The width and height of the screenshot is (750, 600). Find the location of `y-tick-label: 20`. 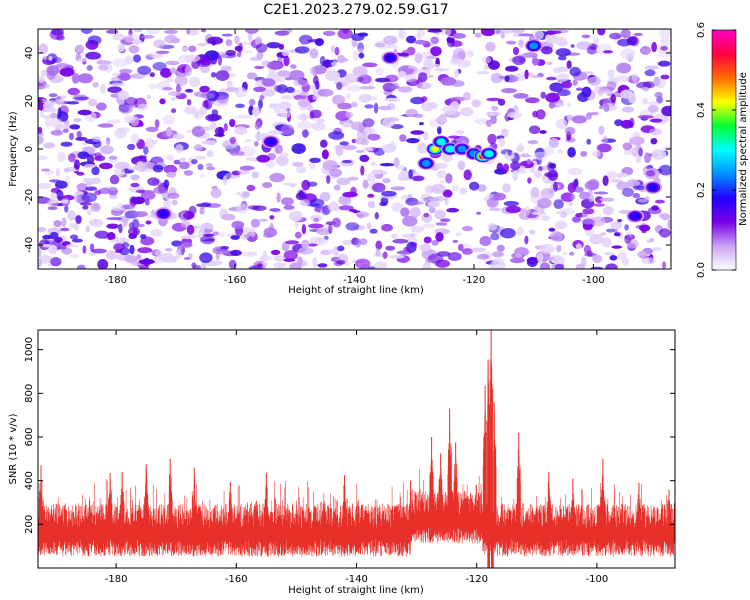

y-tick-label: 20 is located at coordinates (29, 101).